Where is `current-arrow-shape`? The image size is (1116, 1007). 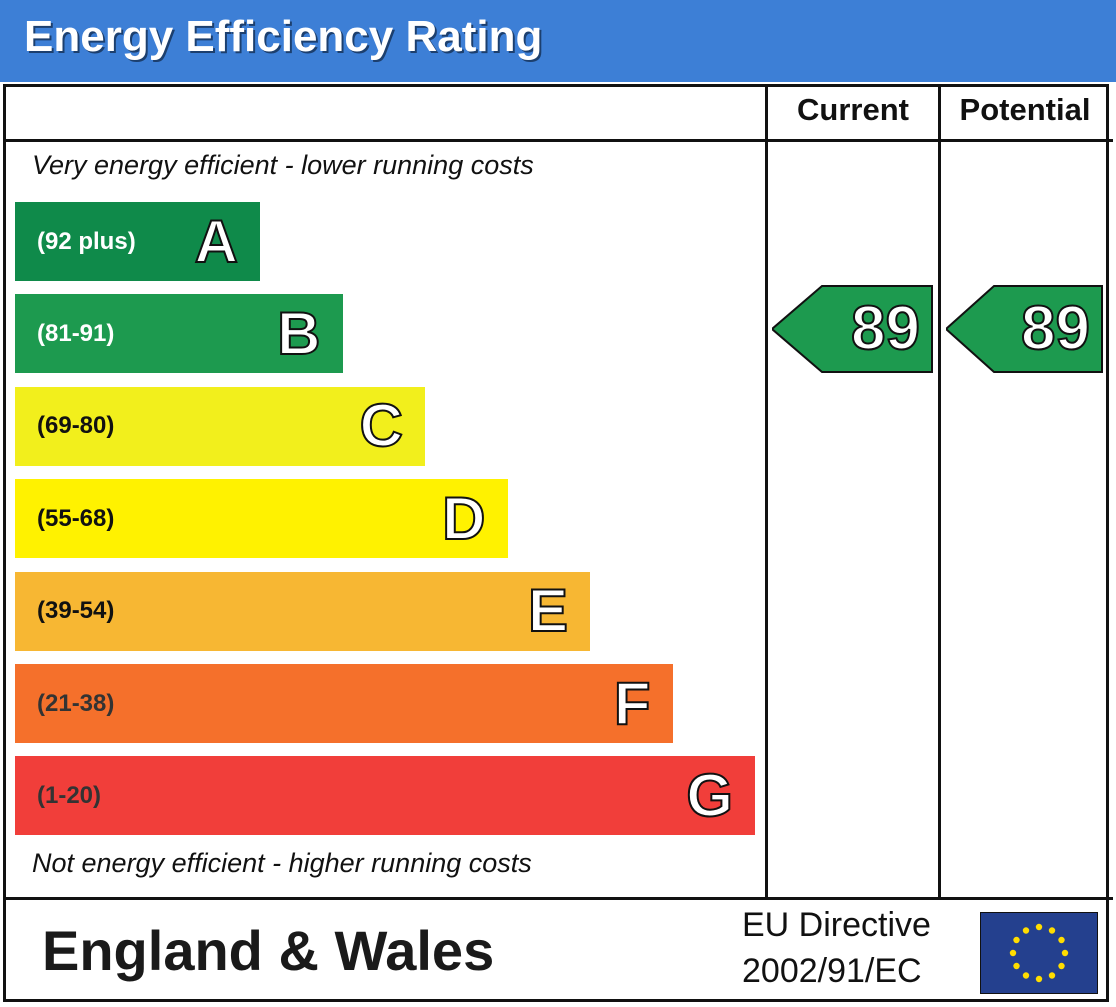
current-arrow-shape is located at coordinates (852, 328).